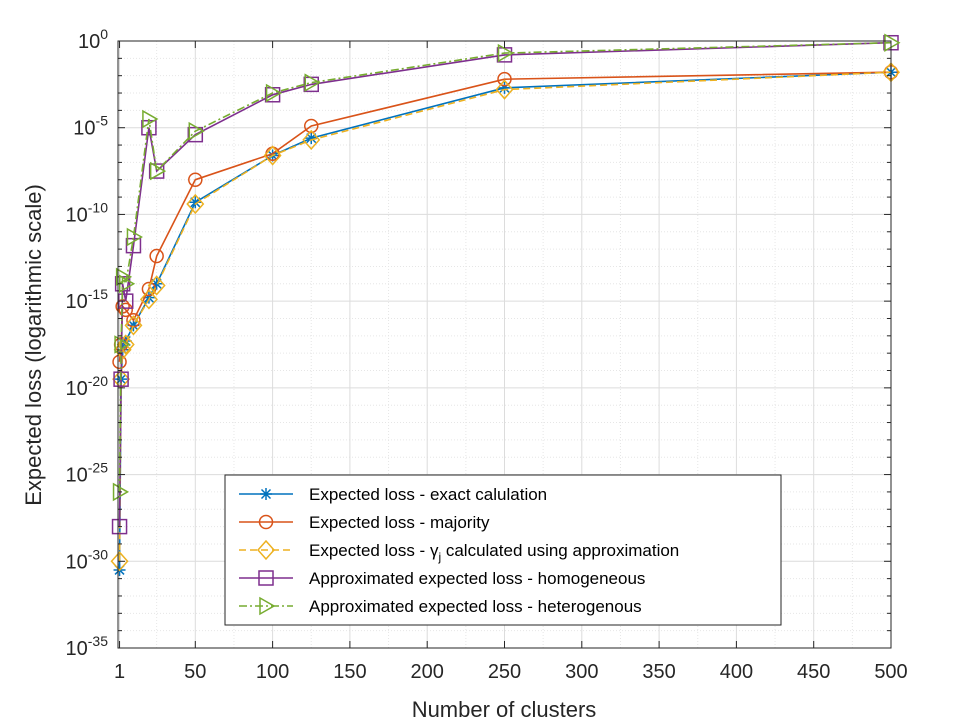  What do you see at coordinates (87, 386) in the screenshot?
I see `y-tick-label: 10⁻²⁰` at bounding box center [87, 386].